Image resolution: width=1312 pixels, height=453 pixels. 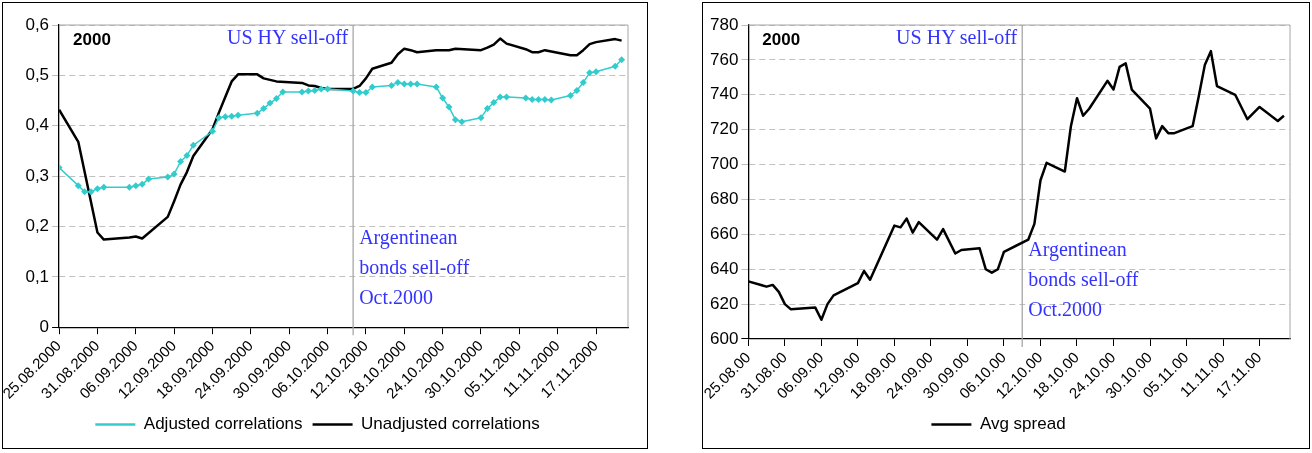 I want to click on y-tick-label: 0,5, so click(x=37, y=75).